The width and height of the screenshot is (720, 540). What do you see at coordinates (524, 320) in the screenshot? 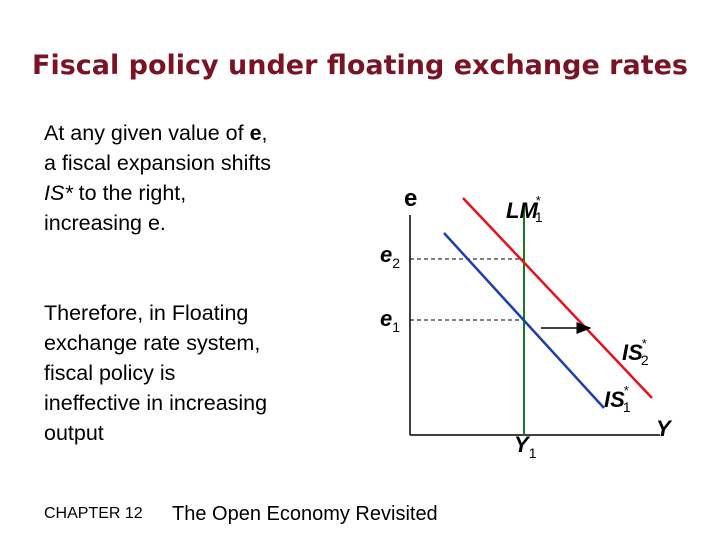
I see `is1-curve` at bounding box center [524, 320].